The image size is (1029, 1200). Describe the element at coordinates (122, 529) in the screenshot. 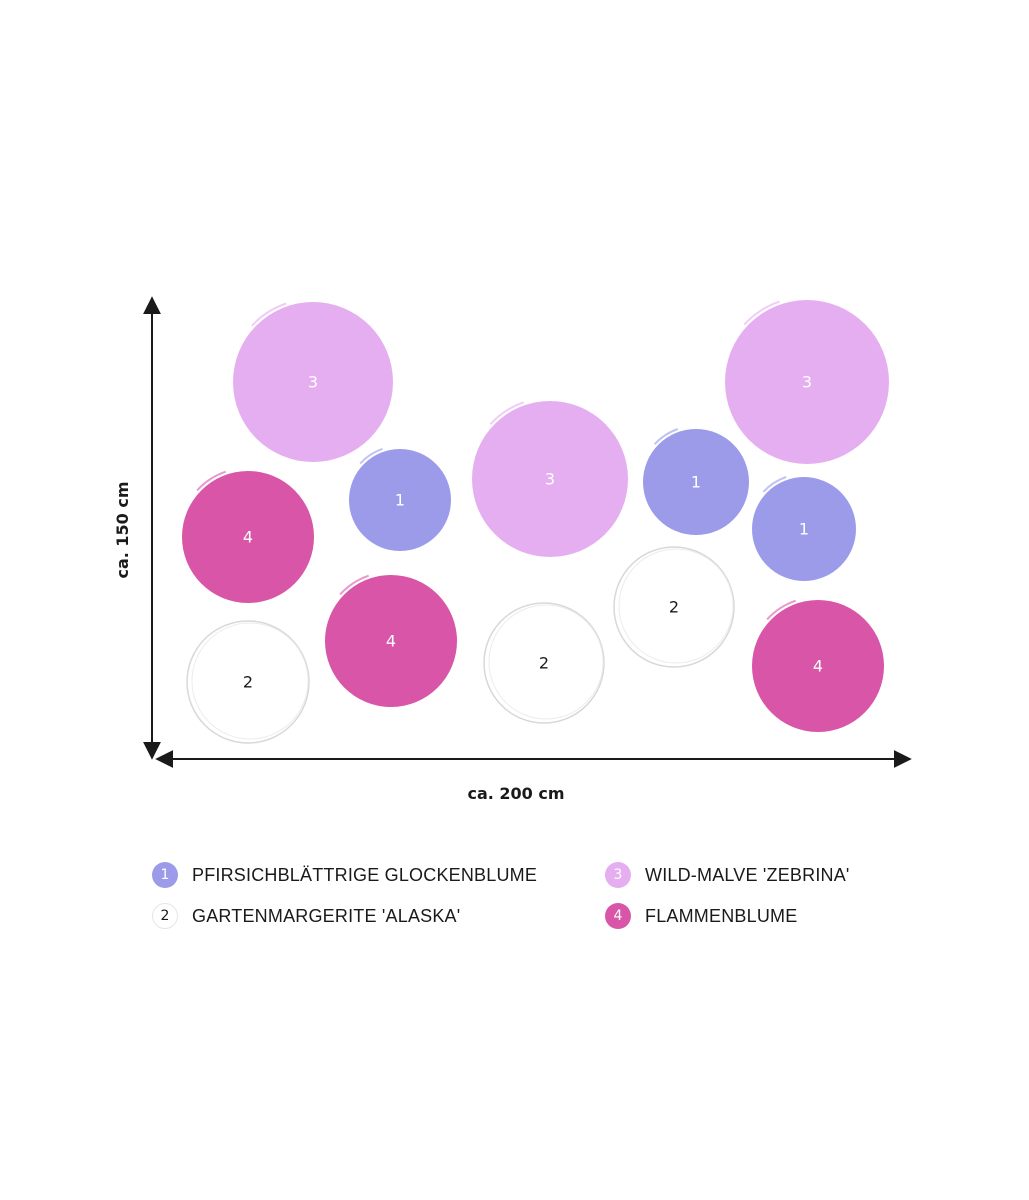

I see `height-label: ca. 150 cm` at that location.